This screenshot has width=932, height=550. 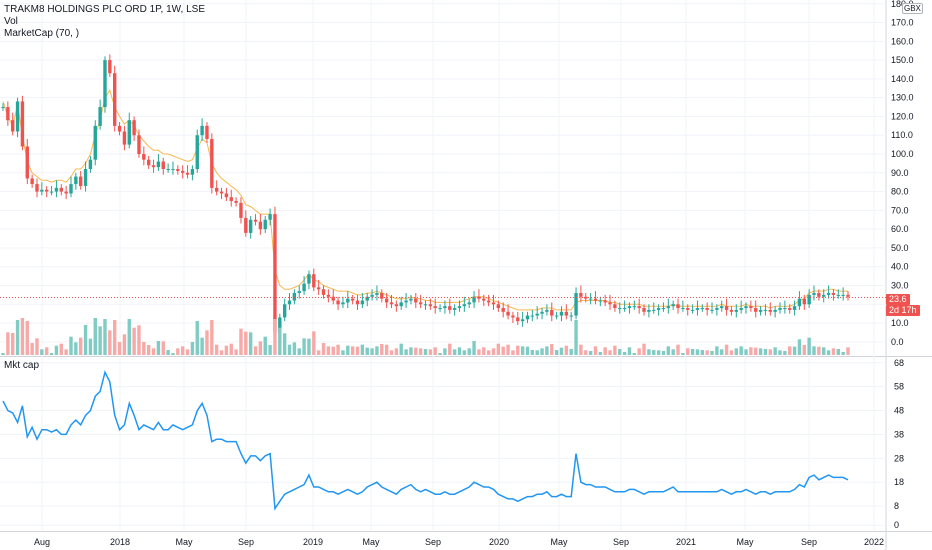 What do you see at coordinates (898, 299) in the screenshot?
I see `last-price-badge: 23.6` at bounding box center [898, 299].